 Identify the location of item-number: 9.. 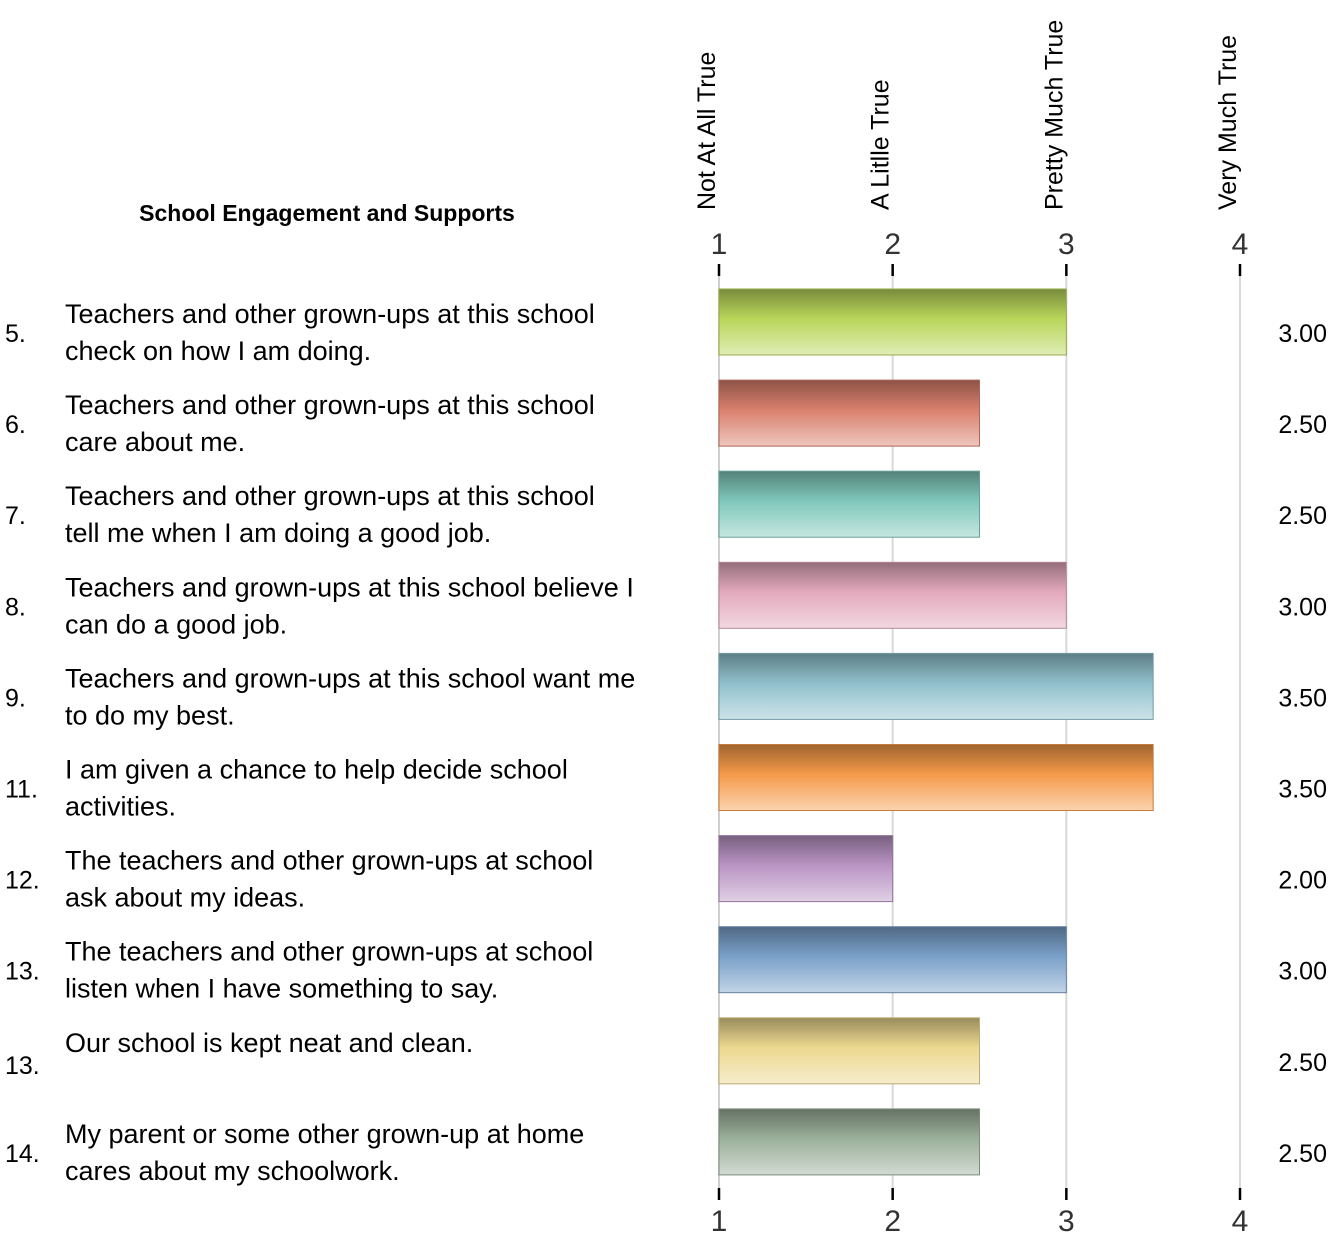
(15, 698).